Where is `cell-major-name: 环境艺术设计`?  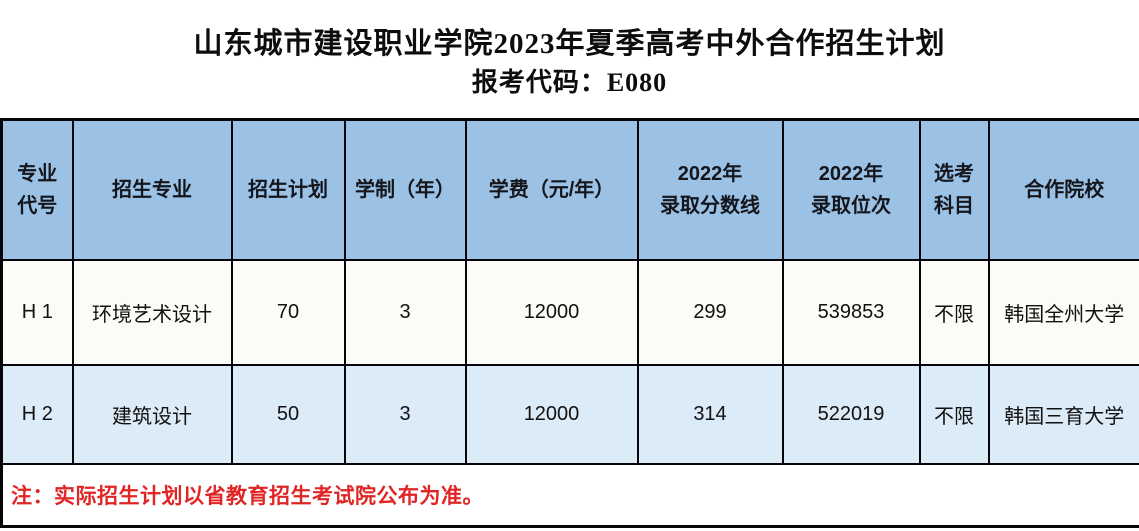 cell-major-name: 环境艺术设计 is located at coordinates (152, 312).